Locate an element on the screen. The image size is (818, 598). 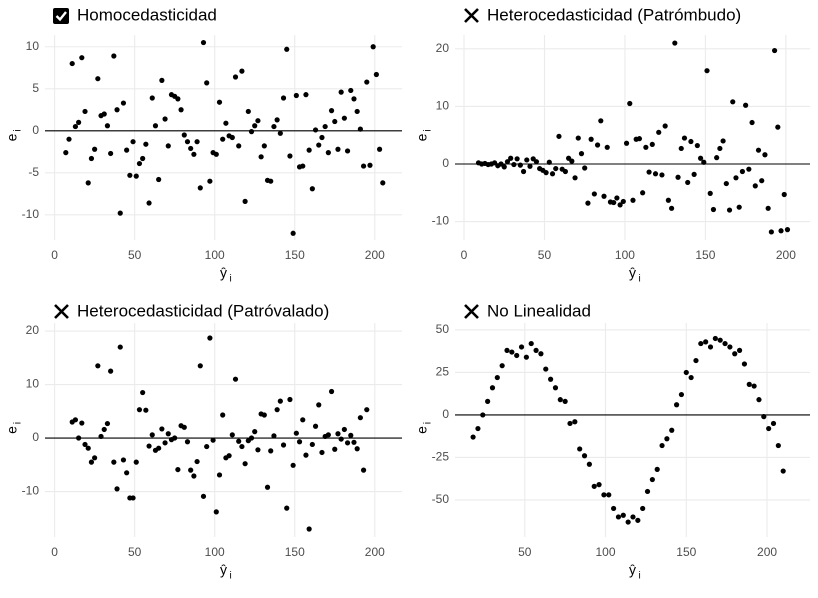
y-tick-label: 5 is located at coordinates (35, 88).